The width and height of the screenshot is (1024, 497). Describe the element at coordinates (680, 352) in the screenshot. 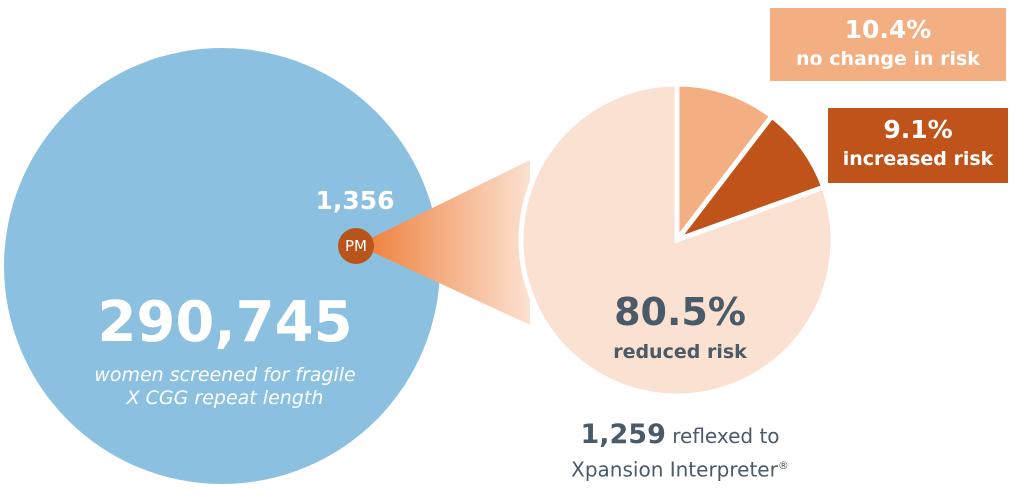

I see `reduced-risk-label: reduced risk` at that location.